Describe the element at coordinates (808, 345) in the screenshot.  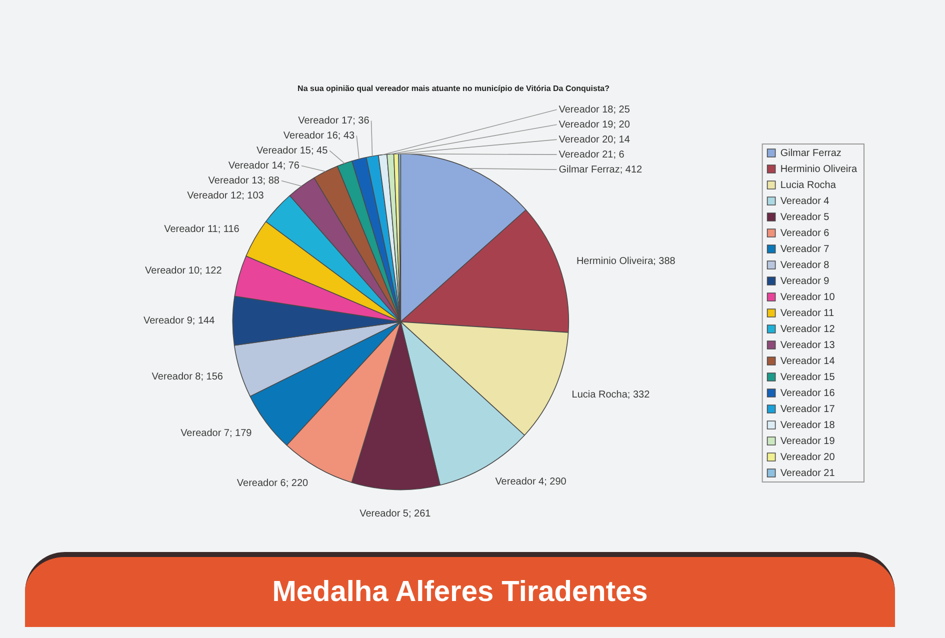
I see `legend-label: Vereador 13` at that location.